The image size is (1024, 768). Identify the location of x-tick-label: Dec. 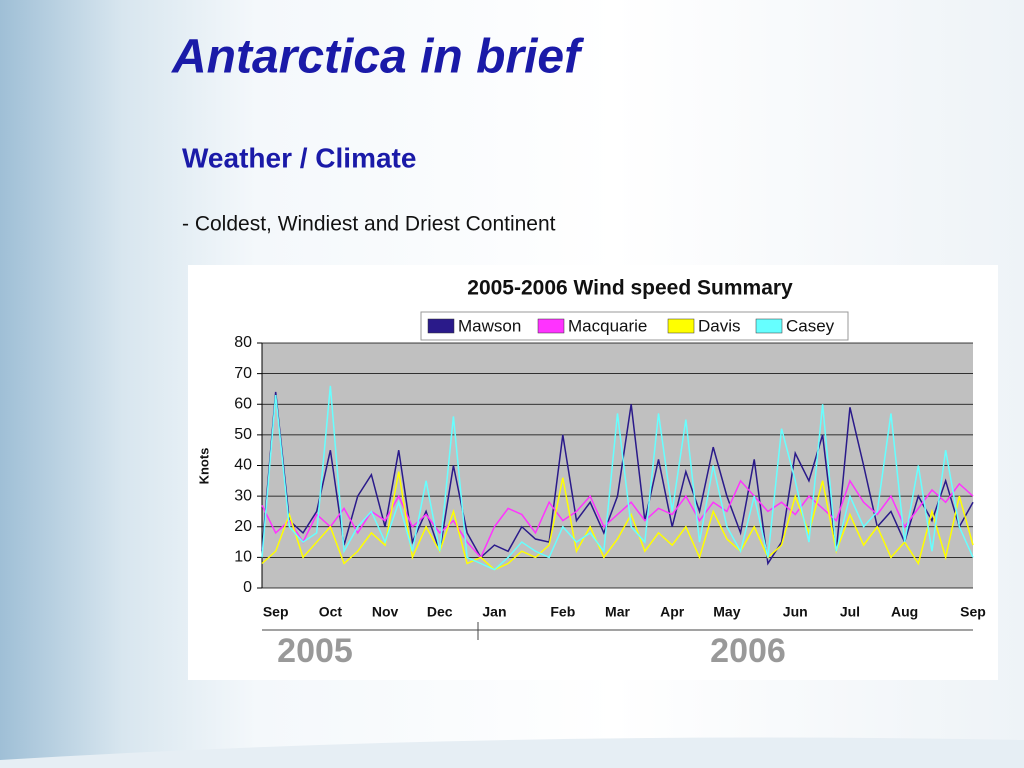
(440, 612).